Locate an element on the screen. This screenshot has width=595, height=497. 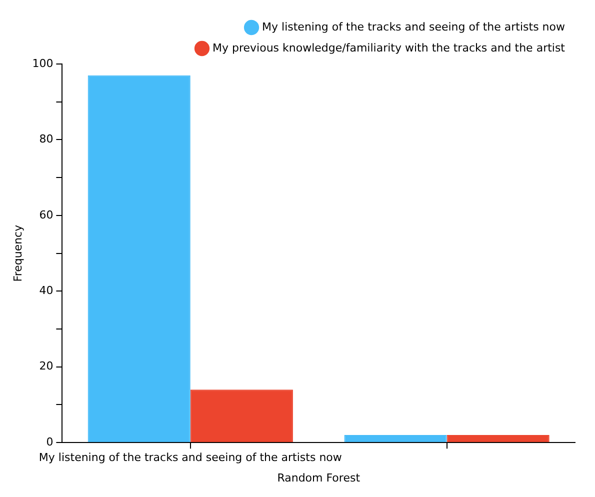
y-axis-title: Frequency is located at coordinates (17, 253).